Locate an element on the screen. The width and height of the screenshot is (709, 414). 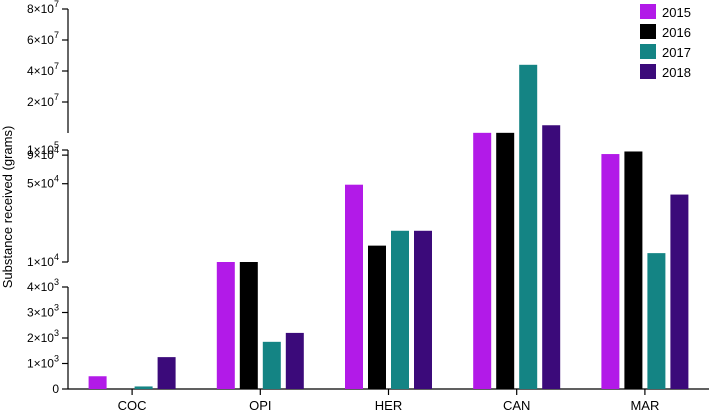
bar-mar-2016 is located at coordinates (633, 270).